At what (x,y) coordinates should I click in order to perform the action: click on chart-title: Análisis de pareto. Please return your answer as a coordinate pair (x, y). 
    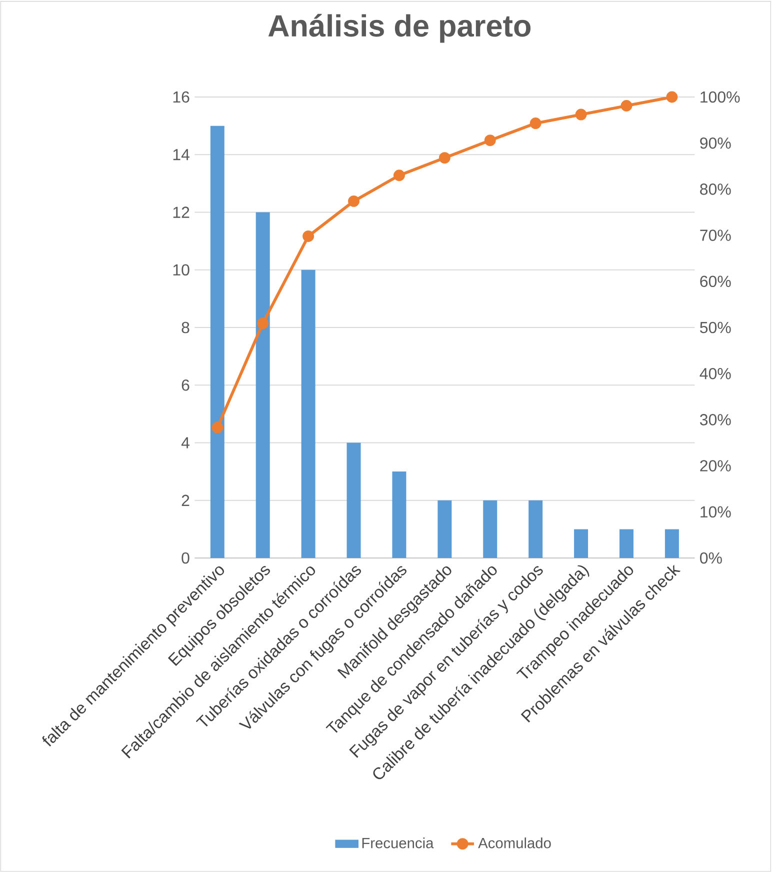
    Looking at the image, I should click on (399, 28).